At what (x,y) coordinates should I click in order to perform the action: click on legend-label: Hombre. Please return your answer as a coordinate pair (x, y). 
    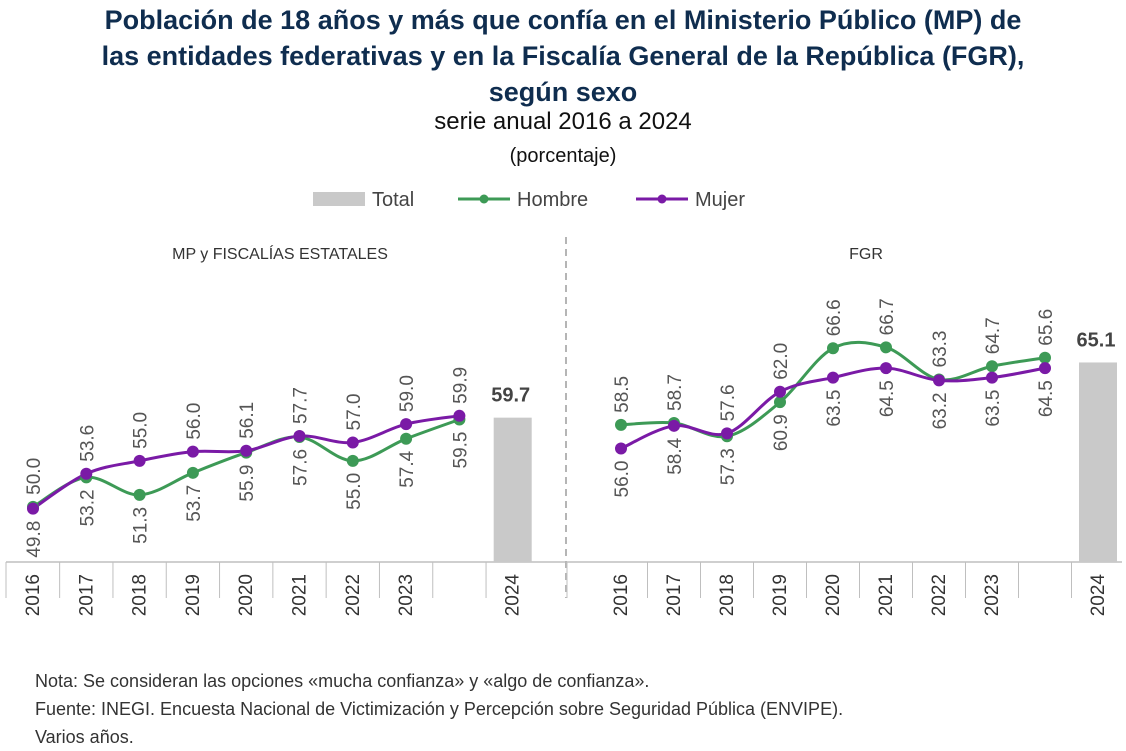
    Looking at the image, I should click on (552, 200).